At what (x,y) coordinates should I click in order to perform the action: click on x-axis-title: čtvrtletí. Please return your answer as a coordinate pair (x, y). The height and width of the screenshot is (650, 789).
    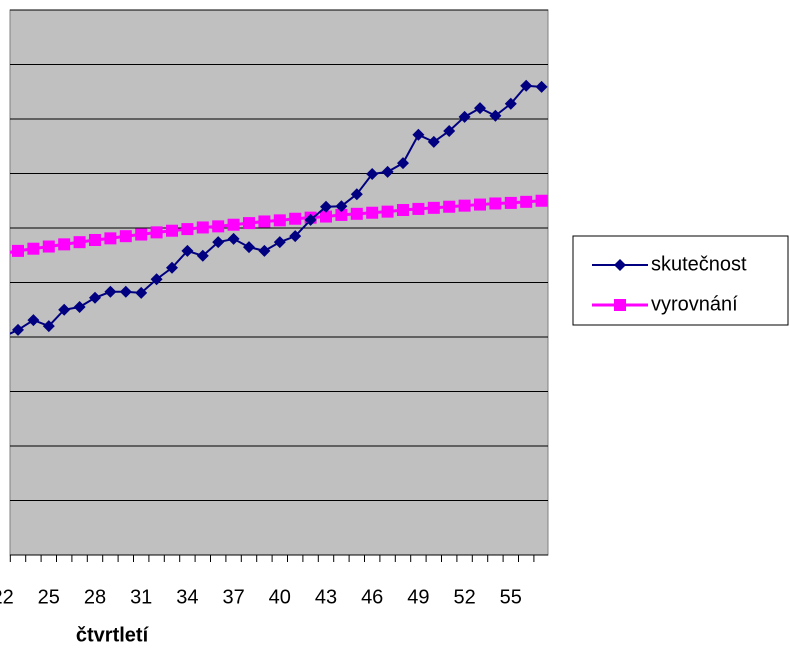
    Looking at the image, I should click on (113, 635).